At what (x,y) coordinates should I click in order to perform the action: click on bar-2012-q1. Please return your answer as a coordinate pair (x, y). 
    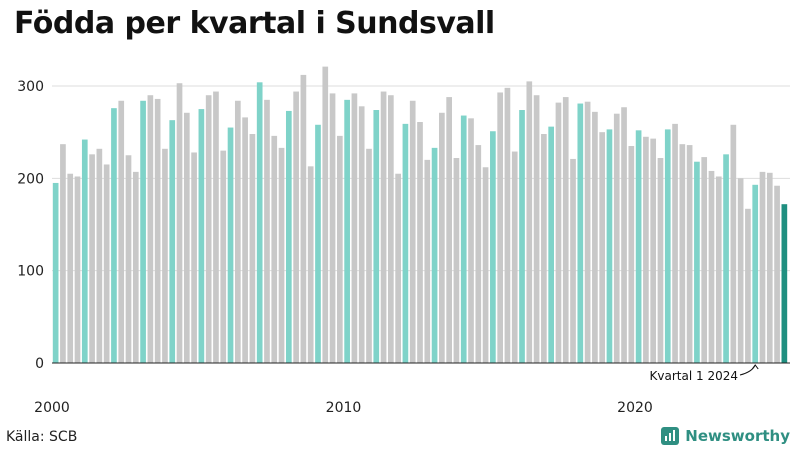
    Looking at the image, I should click on (405, 243).